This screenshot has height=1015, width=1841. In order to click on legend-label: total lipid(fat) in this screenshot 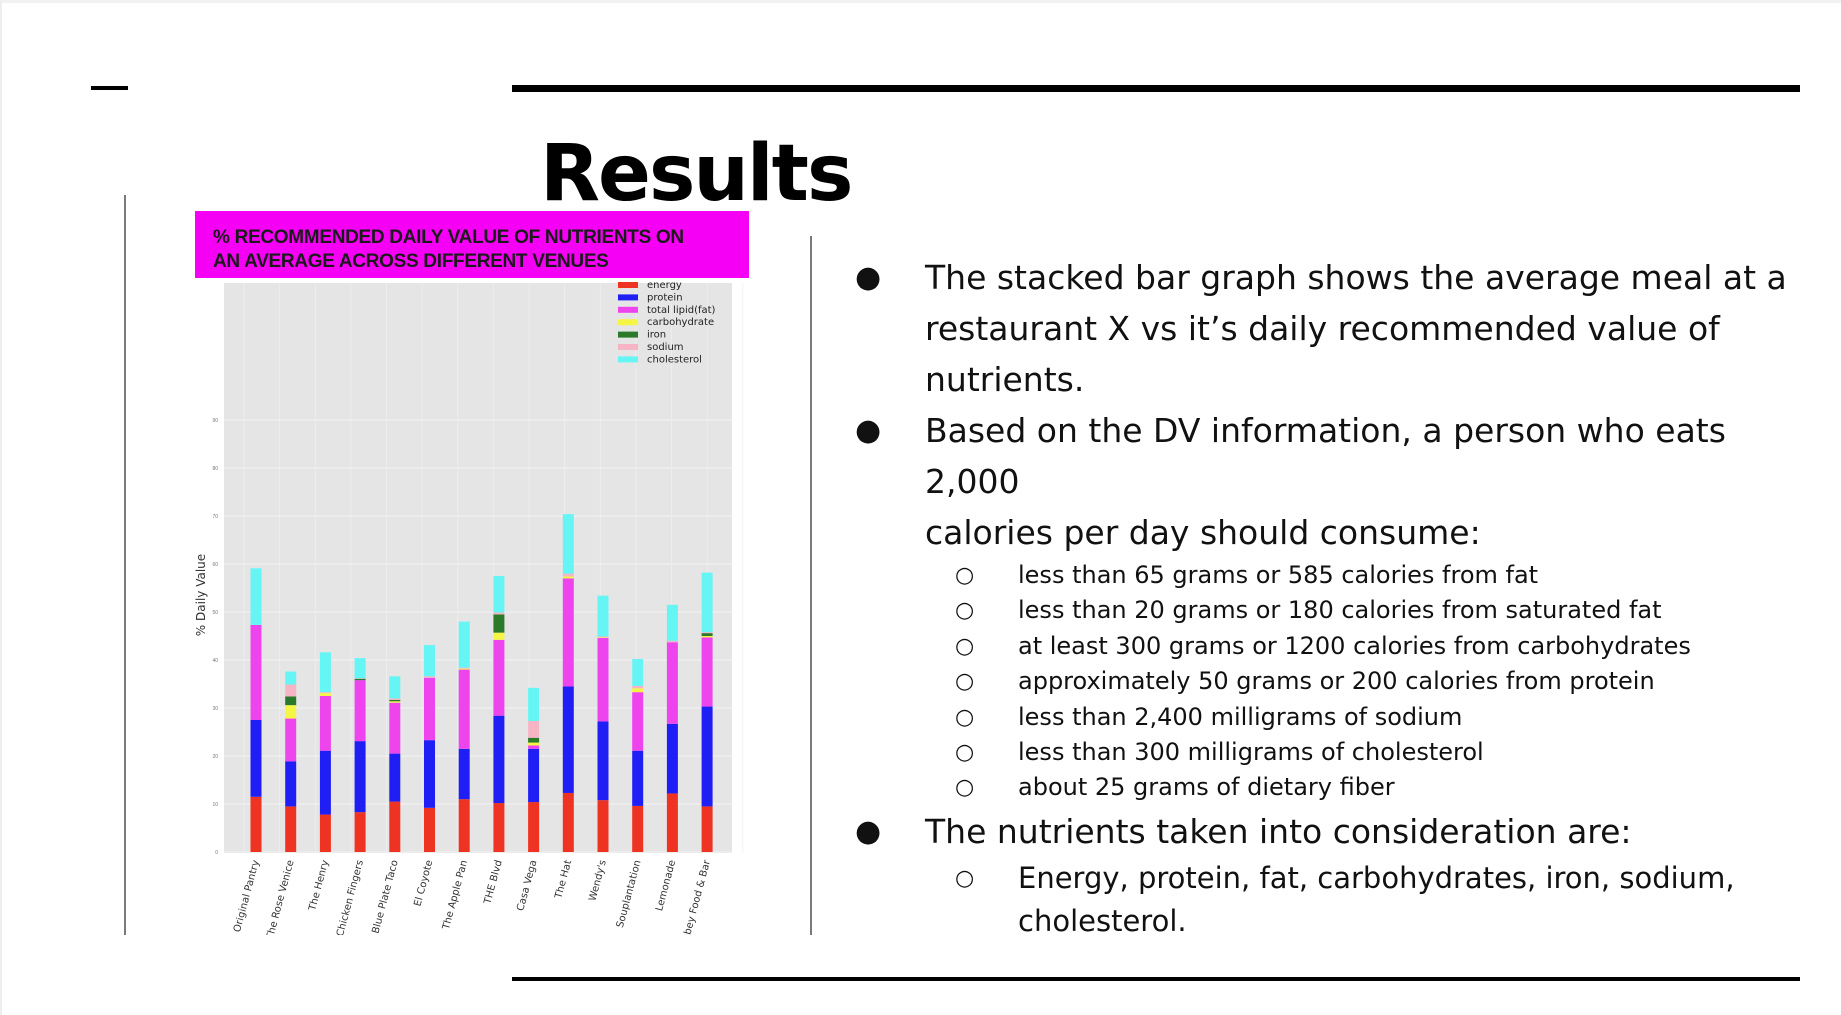, I will do `click(681, 310)`.